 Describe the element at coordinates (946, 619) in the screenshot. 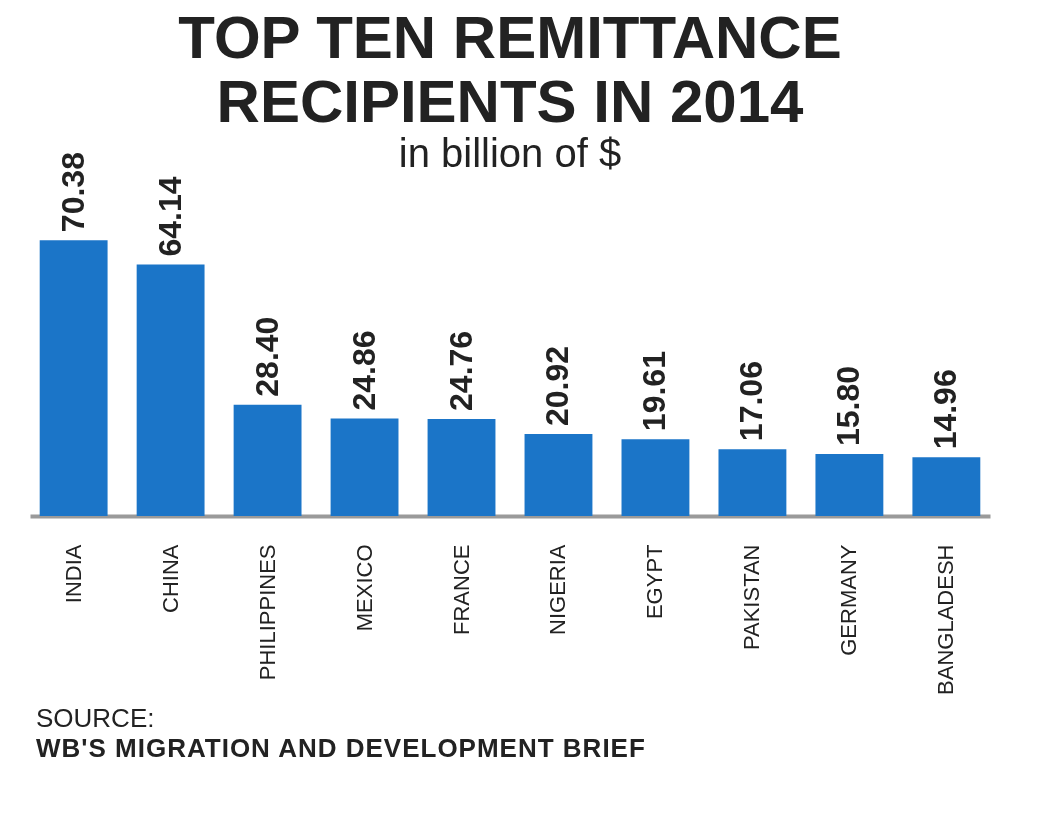

I see `x-tick-label: BANGLADESH` at that location.